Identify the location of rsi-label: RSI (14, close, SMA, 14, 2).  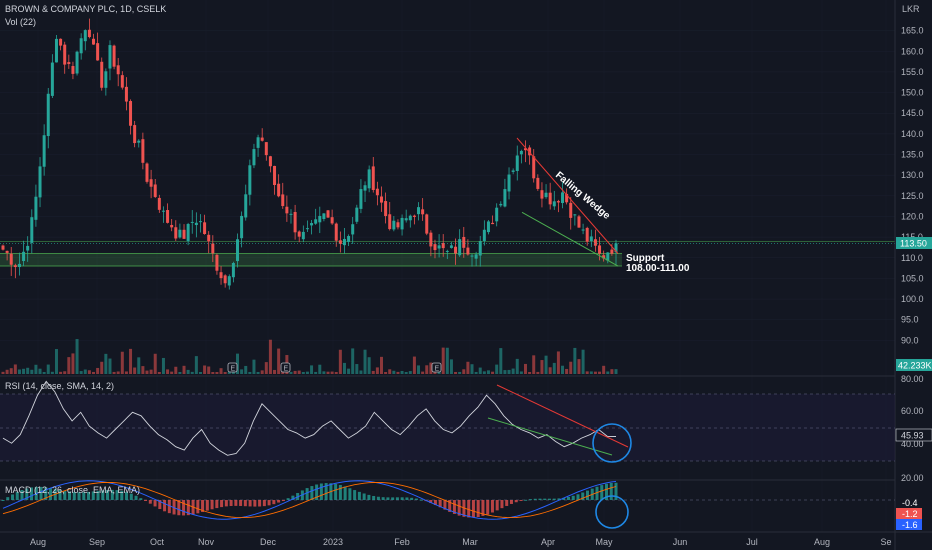
(59, 386).